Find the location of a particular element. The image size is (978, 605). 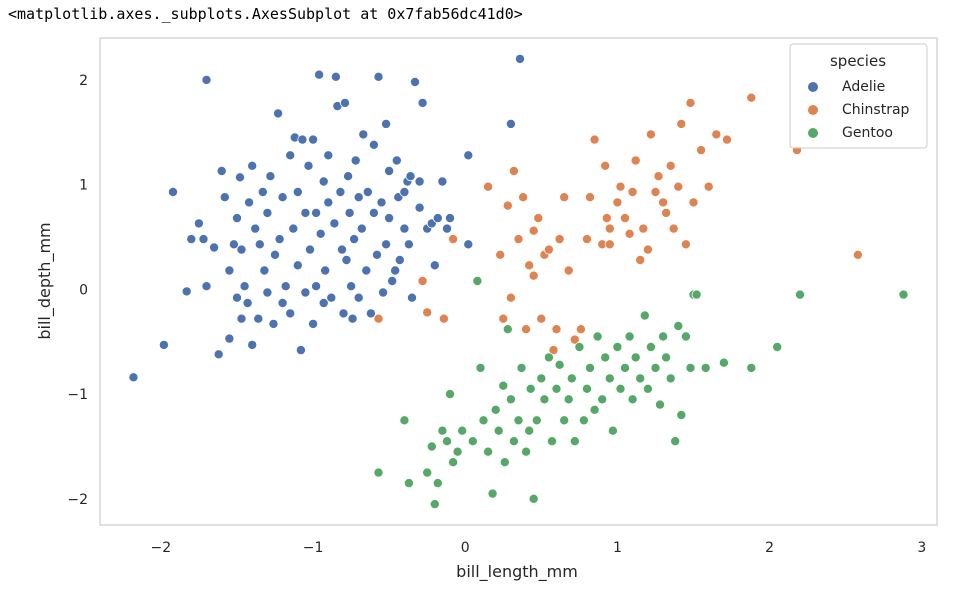

legend-box is located at coordinates (858, 96).